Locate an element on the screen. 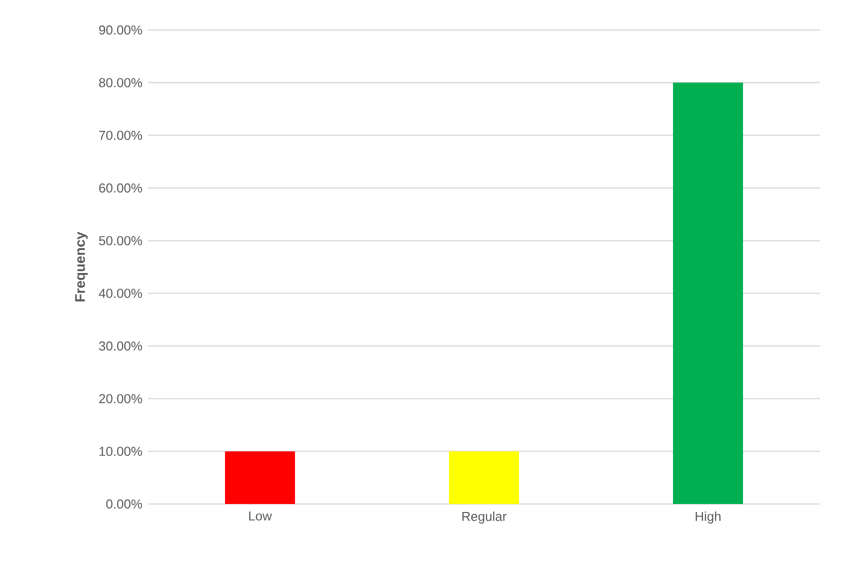 The height and width of the screenshot is (566, 846). y-tick-label: 10.00% is located at coordinates (121, 451).